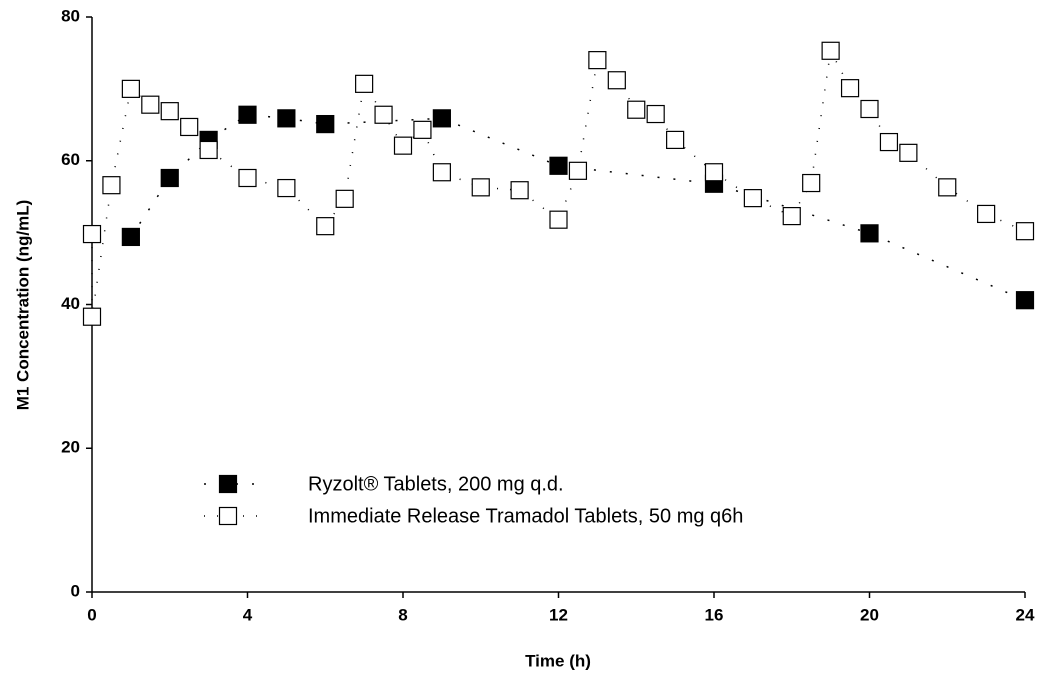  I want to click on x-tick-label: 20, so click(869, 614).